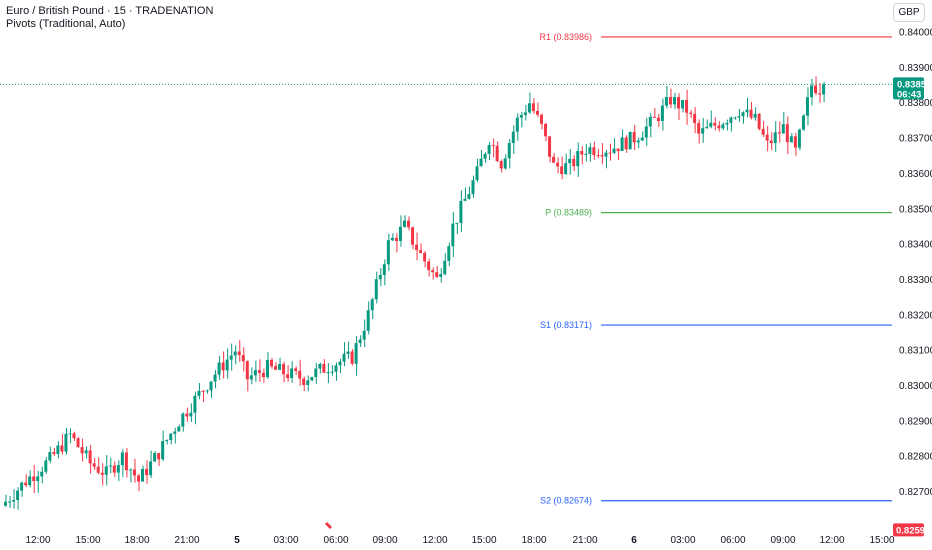 The image size is (932, 550). What do you see at coordinates (584, 540) in the screenshot?
I see `x-tick-label: 21:00` at bounding box center [584, 540].